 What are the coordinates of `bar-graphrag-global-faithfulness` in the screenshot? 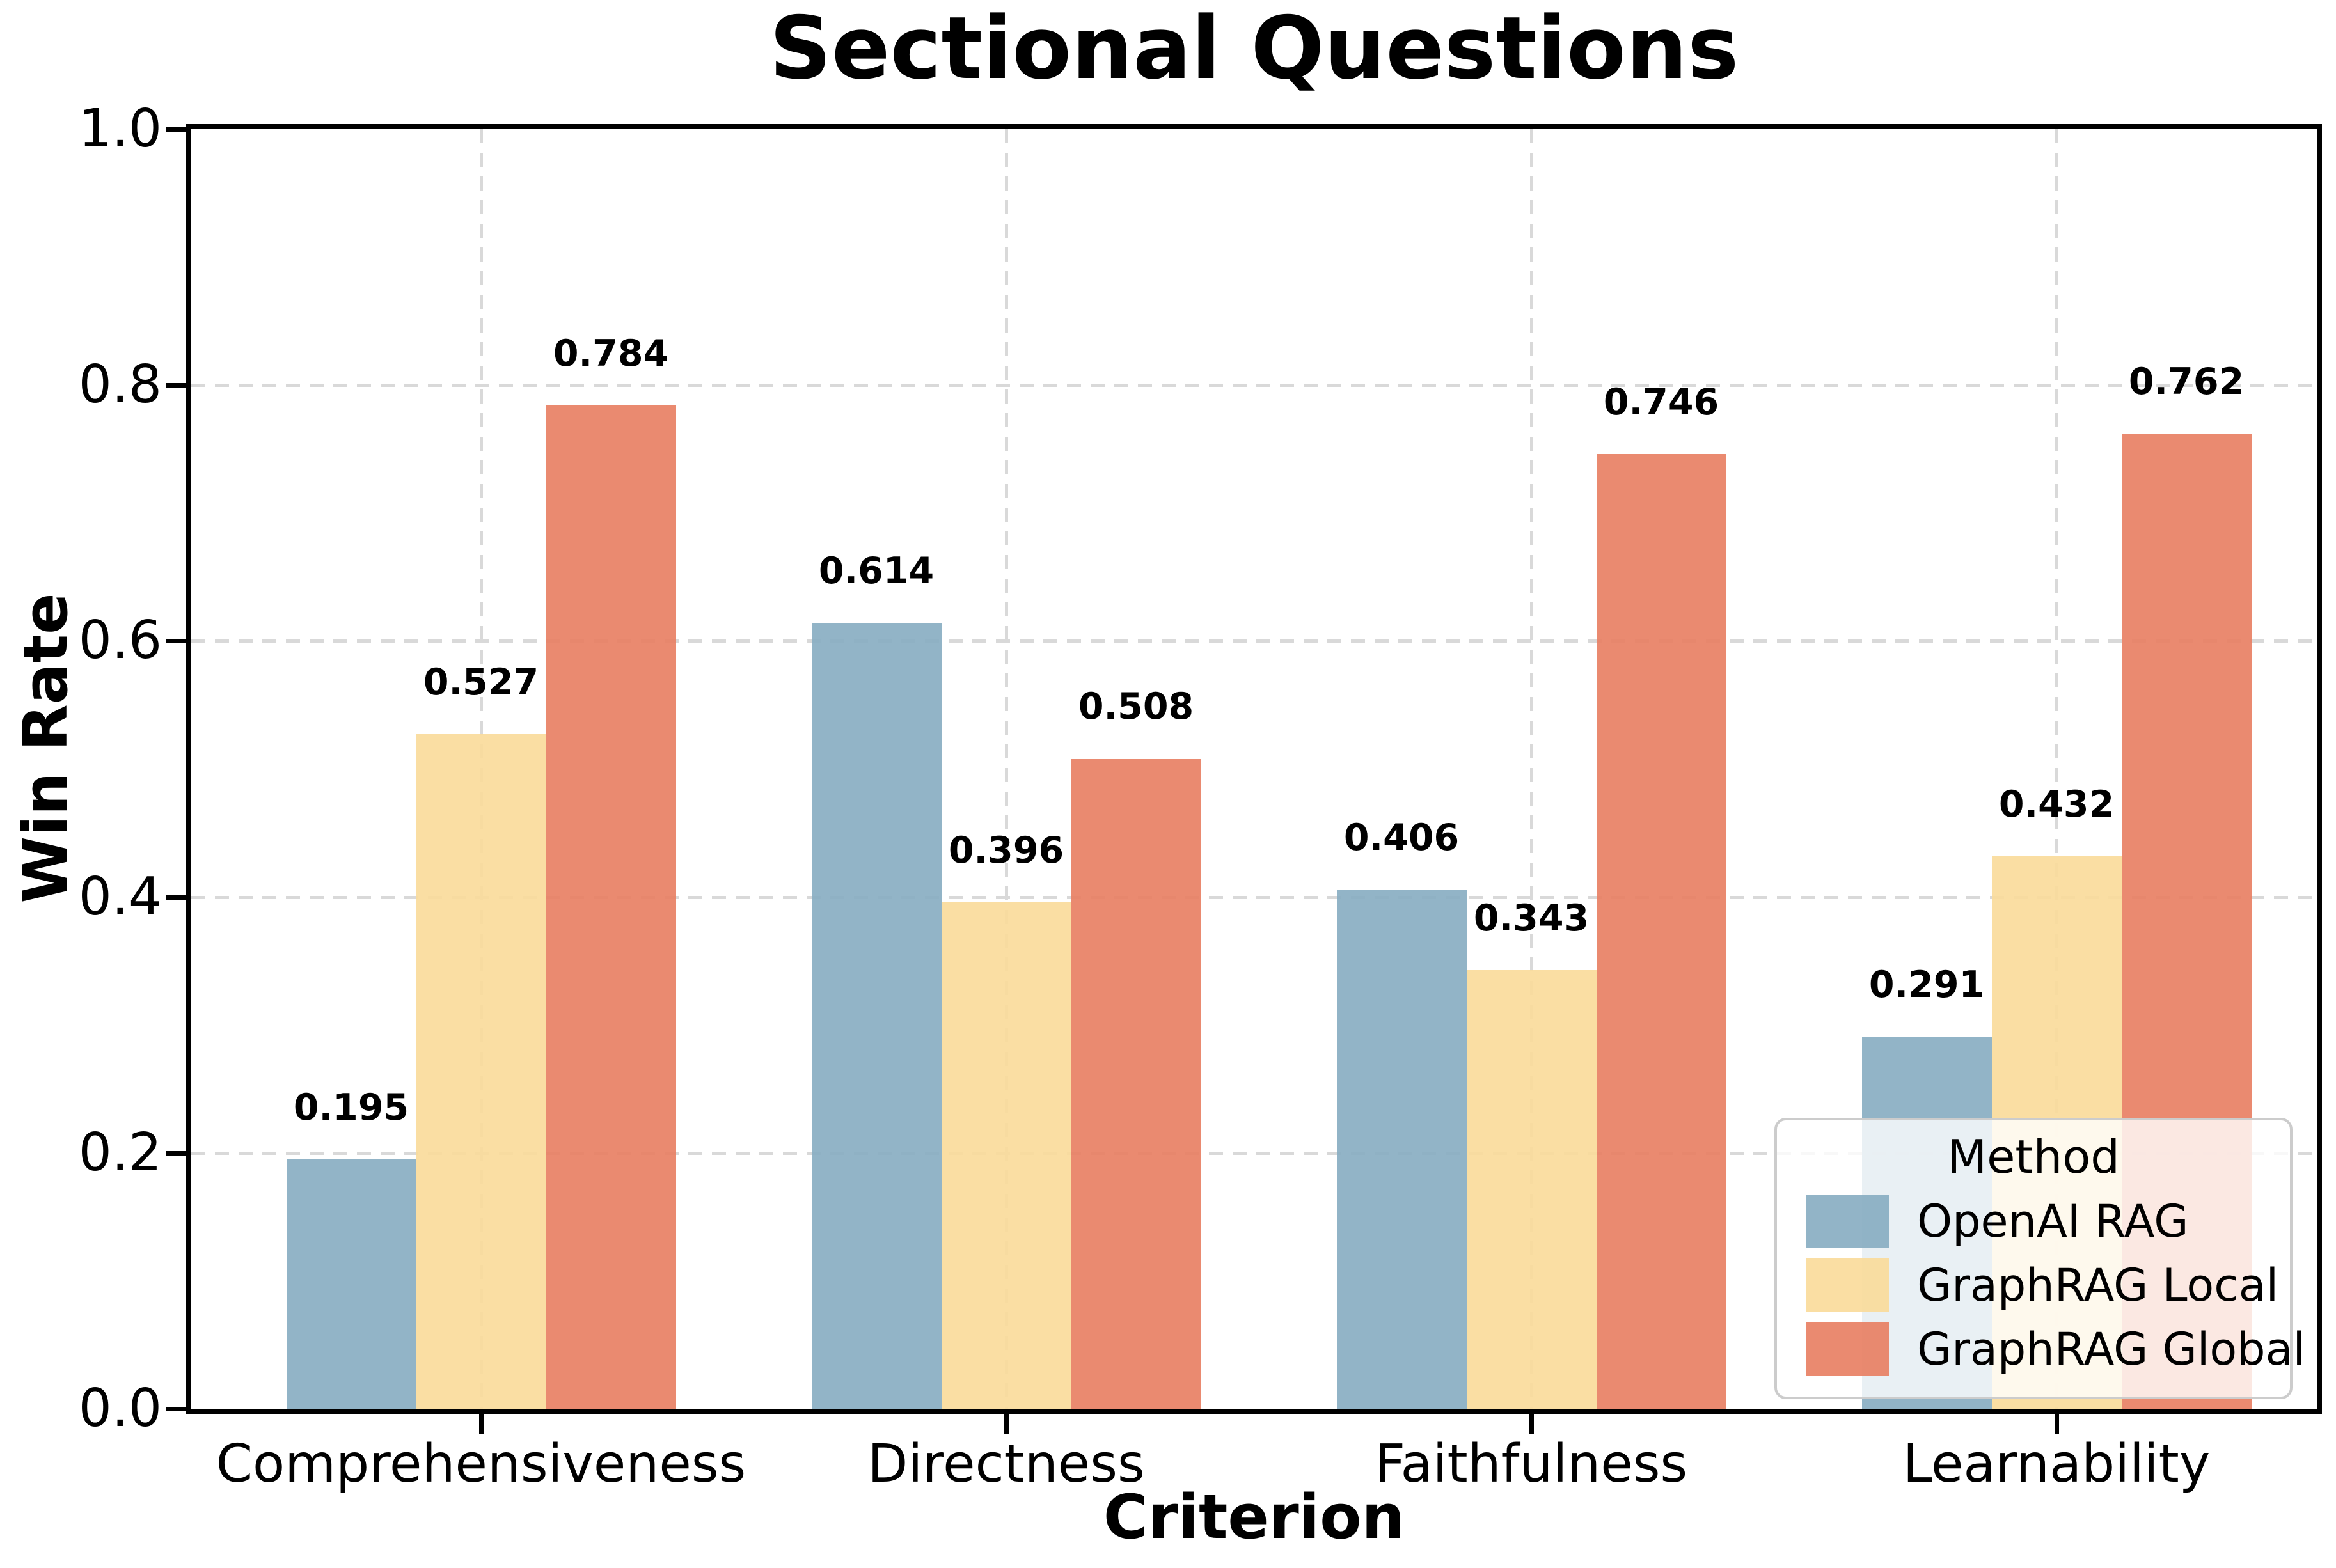 It's located at (1661, 931).